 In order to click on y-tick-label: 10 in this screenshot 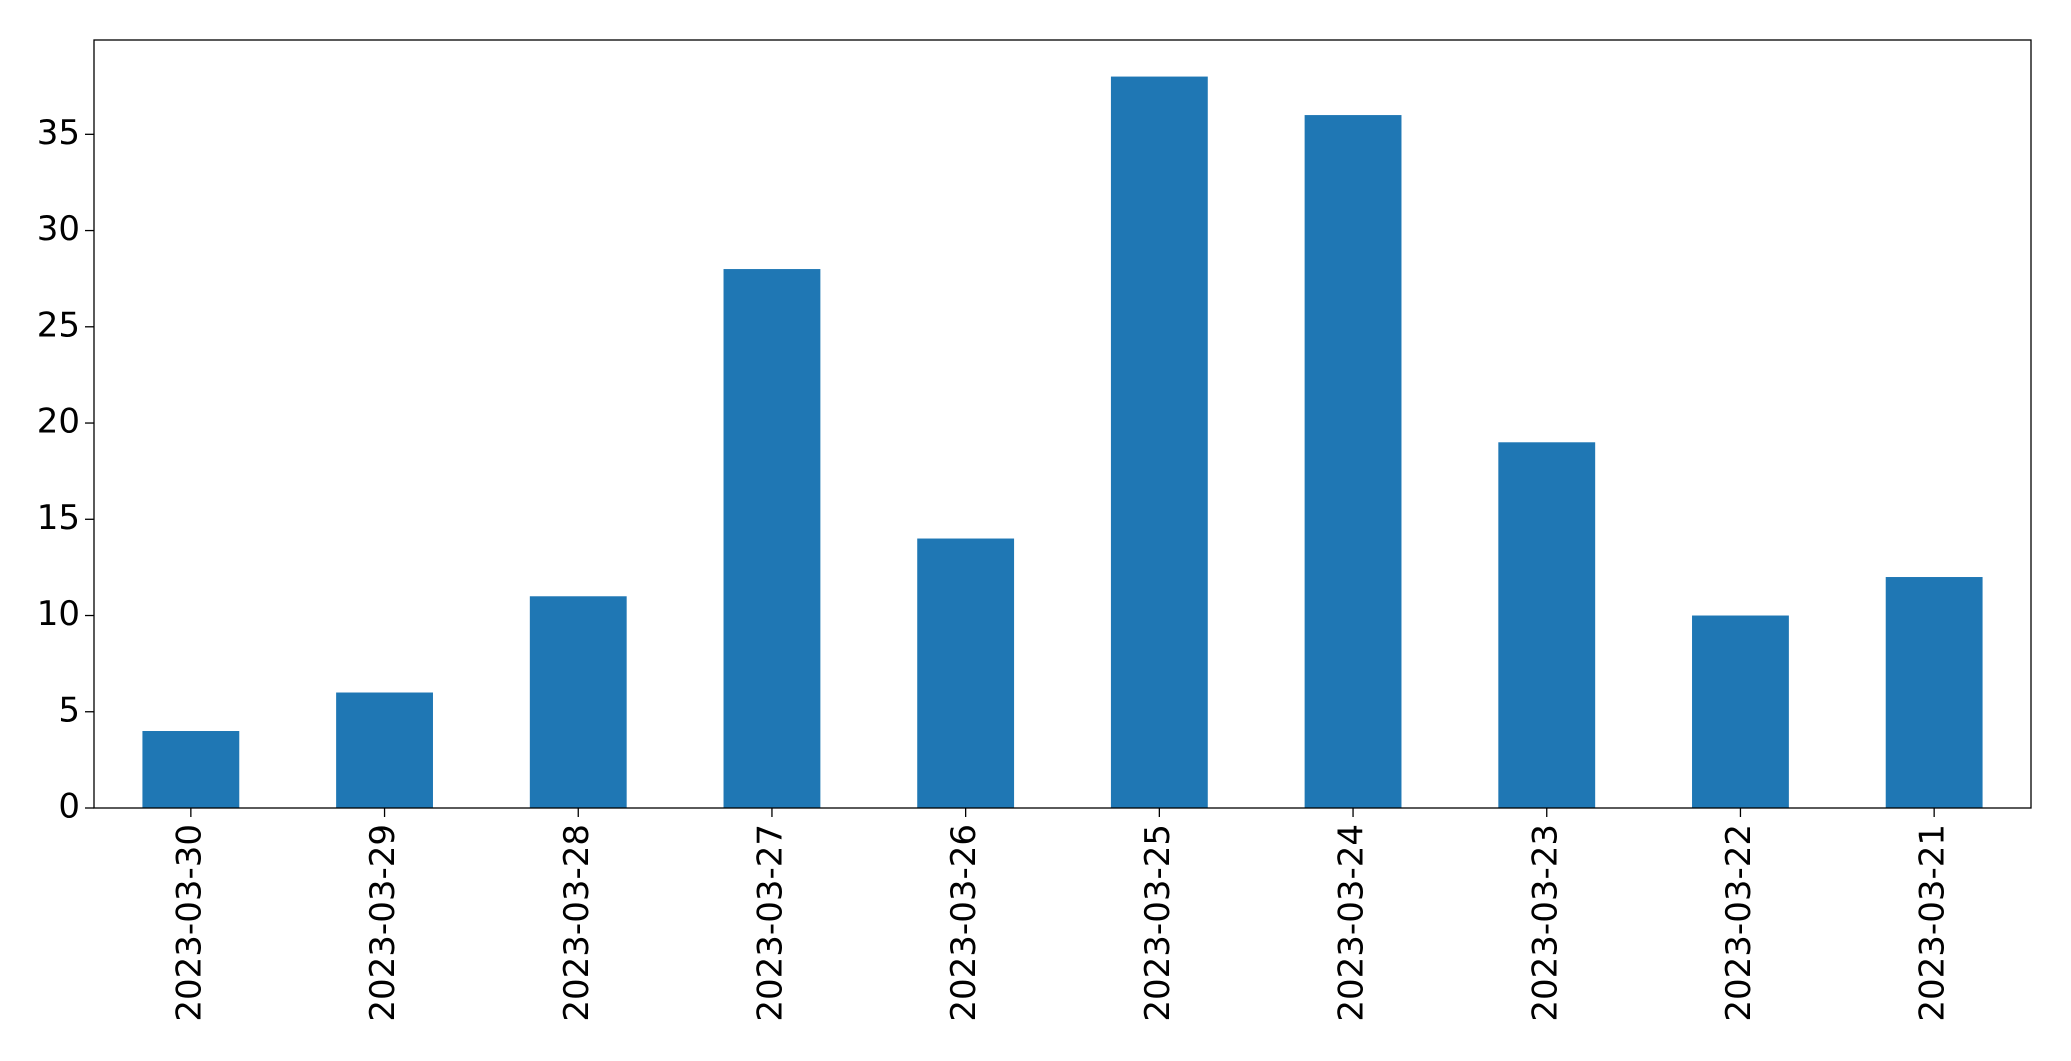, I will do `click(58, 614)`.